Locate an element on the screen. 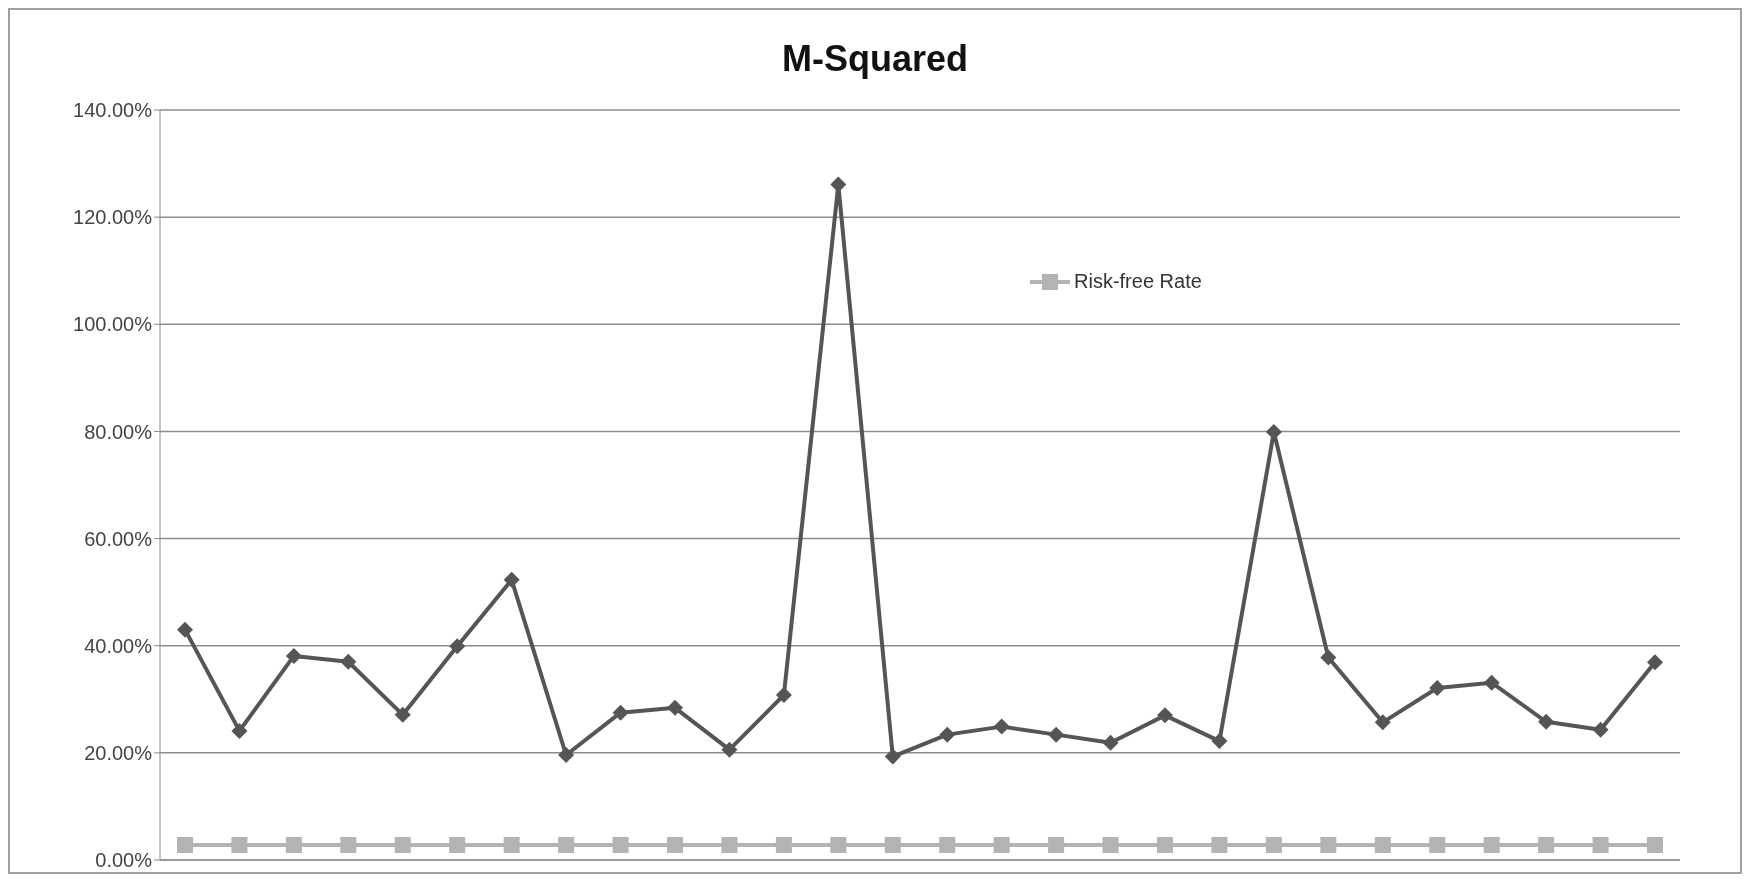 This screenshot has width=1748, height=881. y-tick-label: 120.00% is located at coordinates (113, 217).